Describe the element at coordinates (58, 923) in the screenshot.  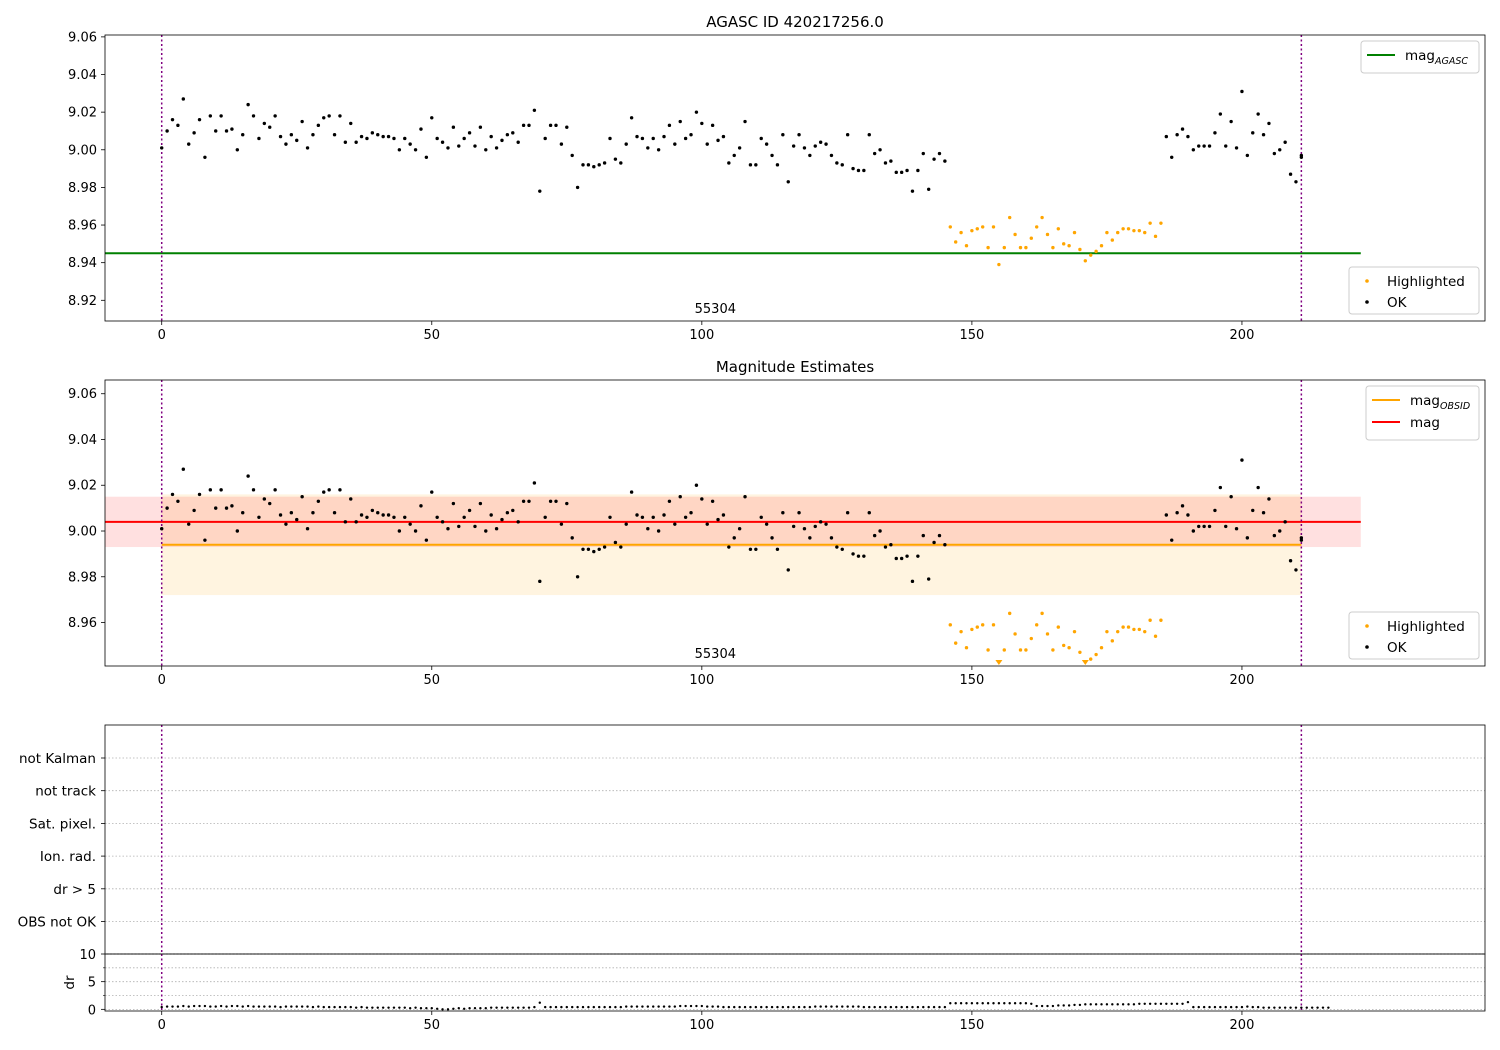
I see `flag-category-label: OBS not OK` at that location.